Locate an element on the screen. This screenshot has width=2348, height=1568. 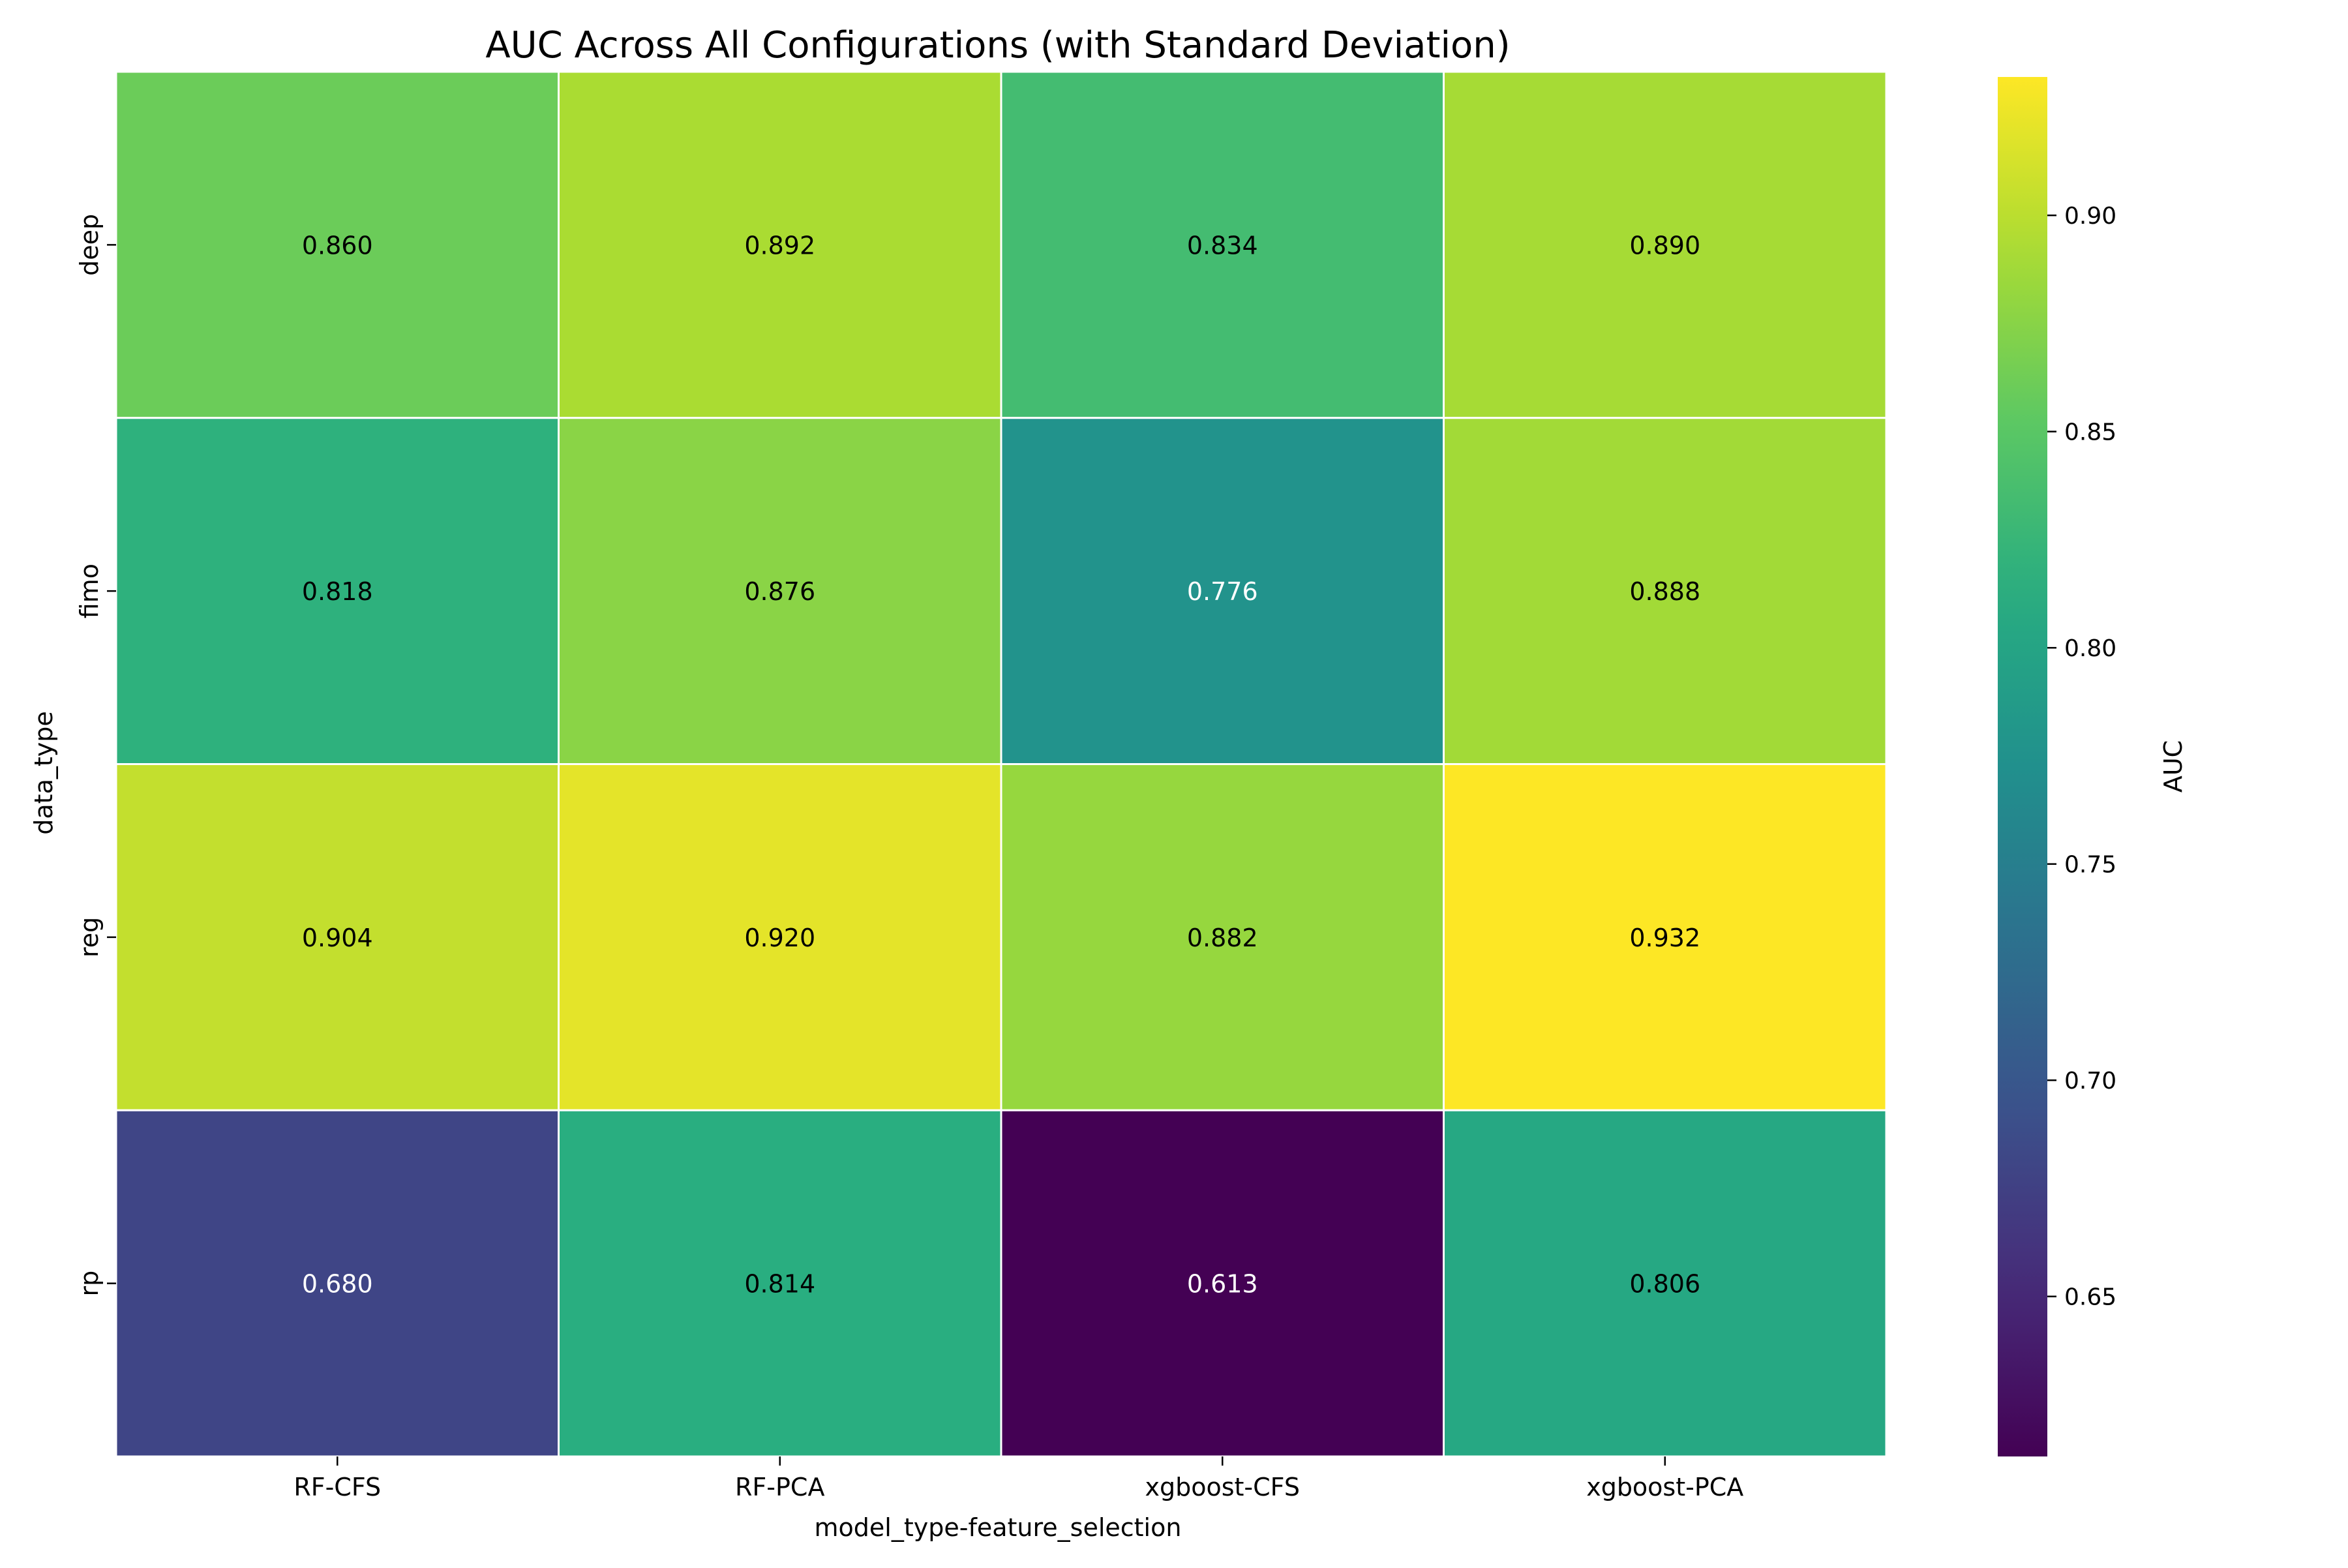
x-tick-label: RF-PCA is located at coordinates (780, 1487).